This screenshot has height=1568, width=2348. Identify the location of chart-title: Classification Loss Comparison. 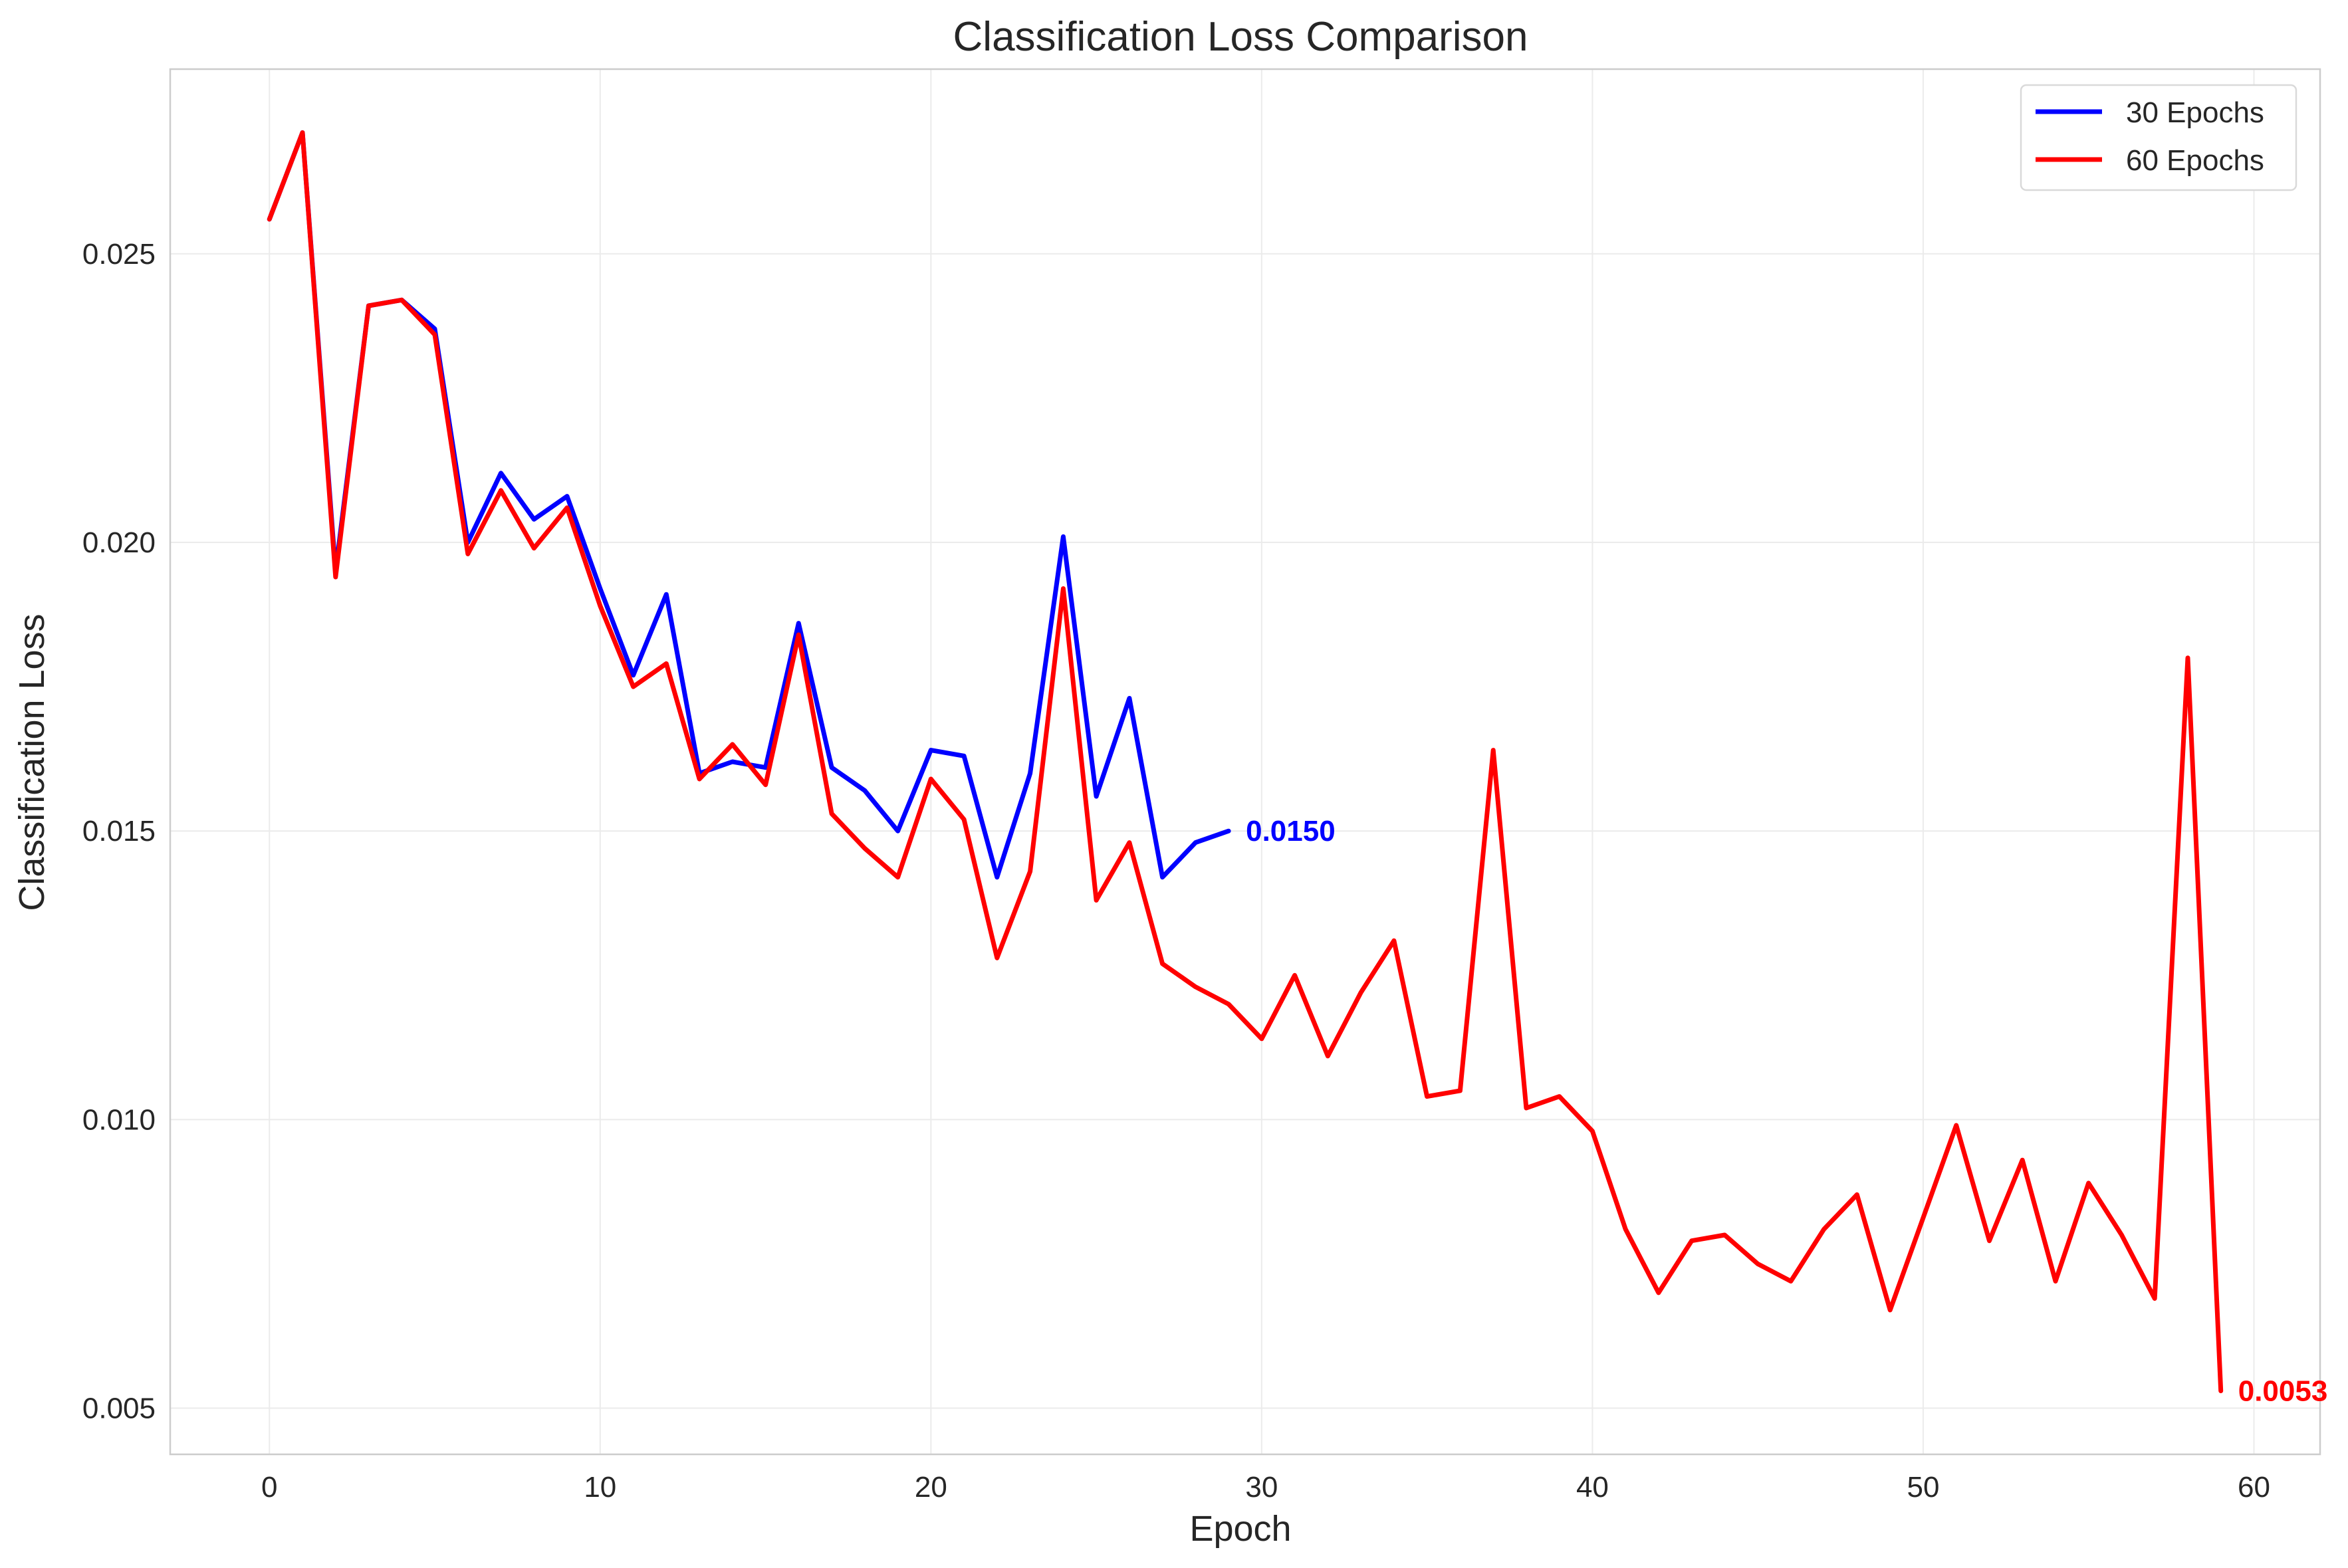
(1240, 37).